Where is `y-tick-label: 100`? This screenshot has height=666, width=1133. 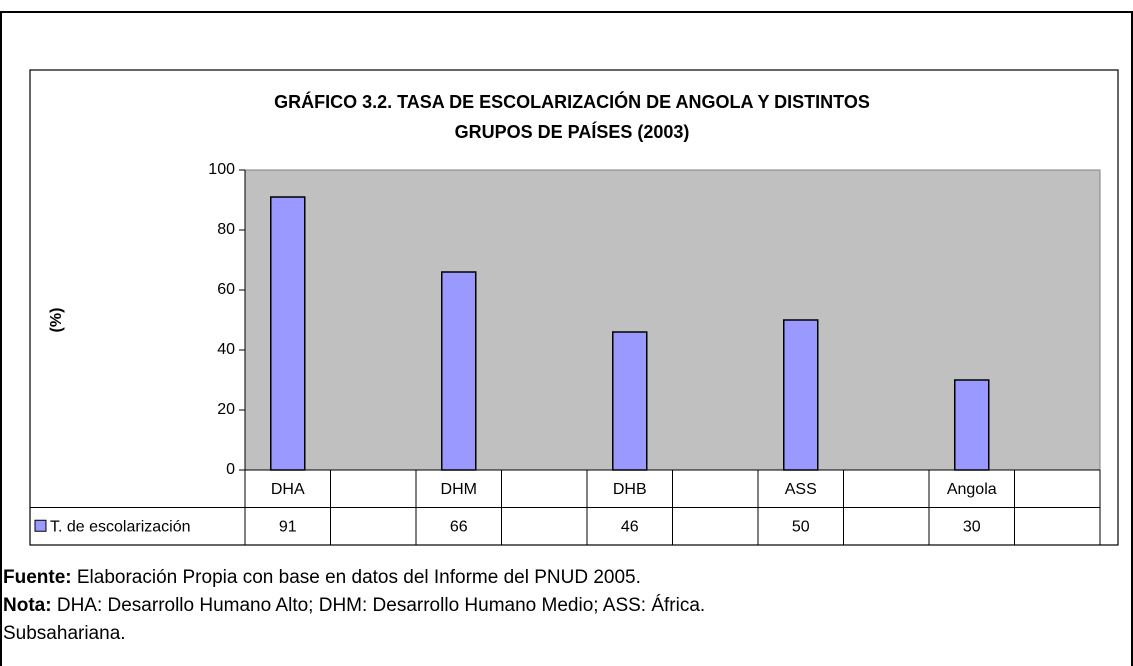 y-tick-label: 100 is located at coordinates (221, 169).